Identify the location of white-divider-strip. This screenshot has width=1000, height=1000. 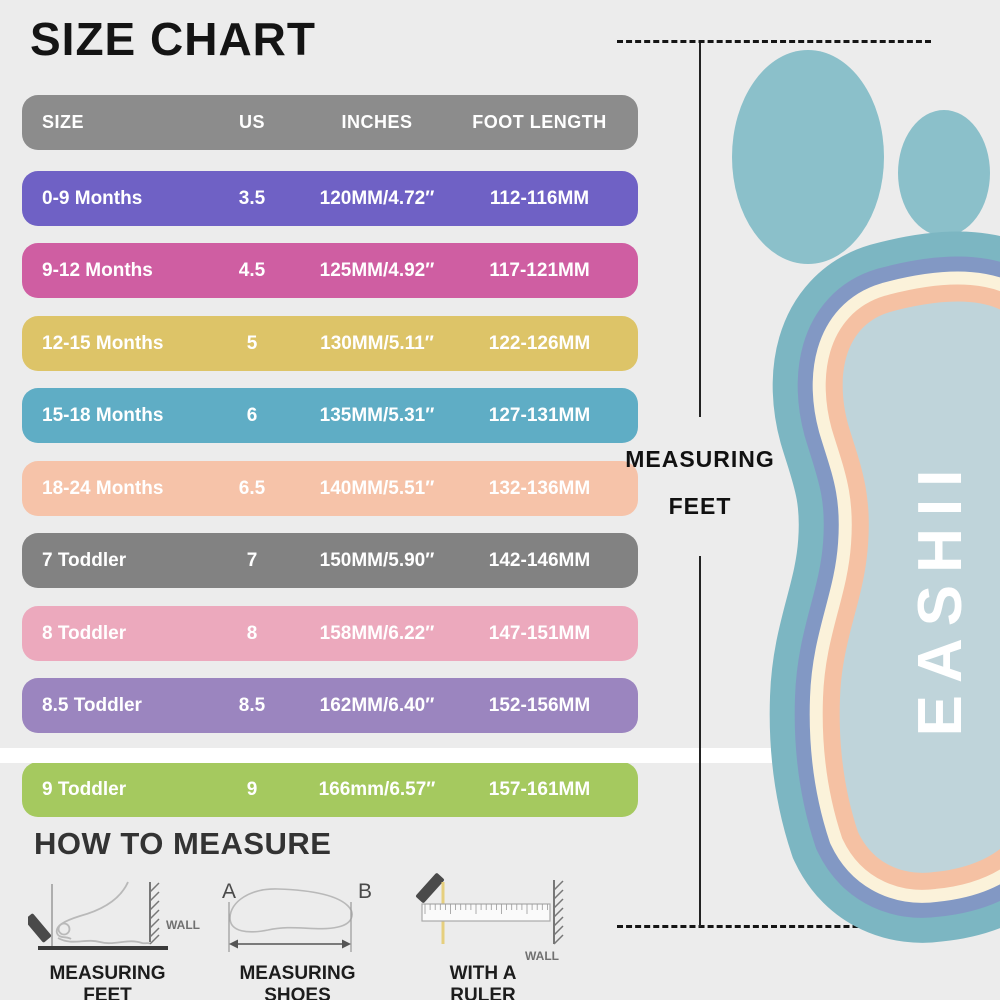
(500, 755).